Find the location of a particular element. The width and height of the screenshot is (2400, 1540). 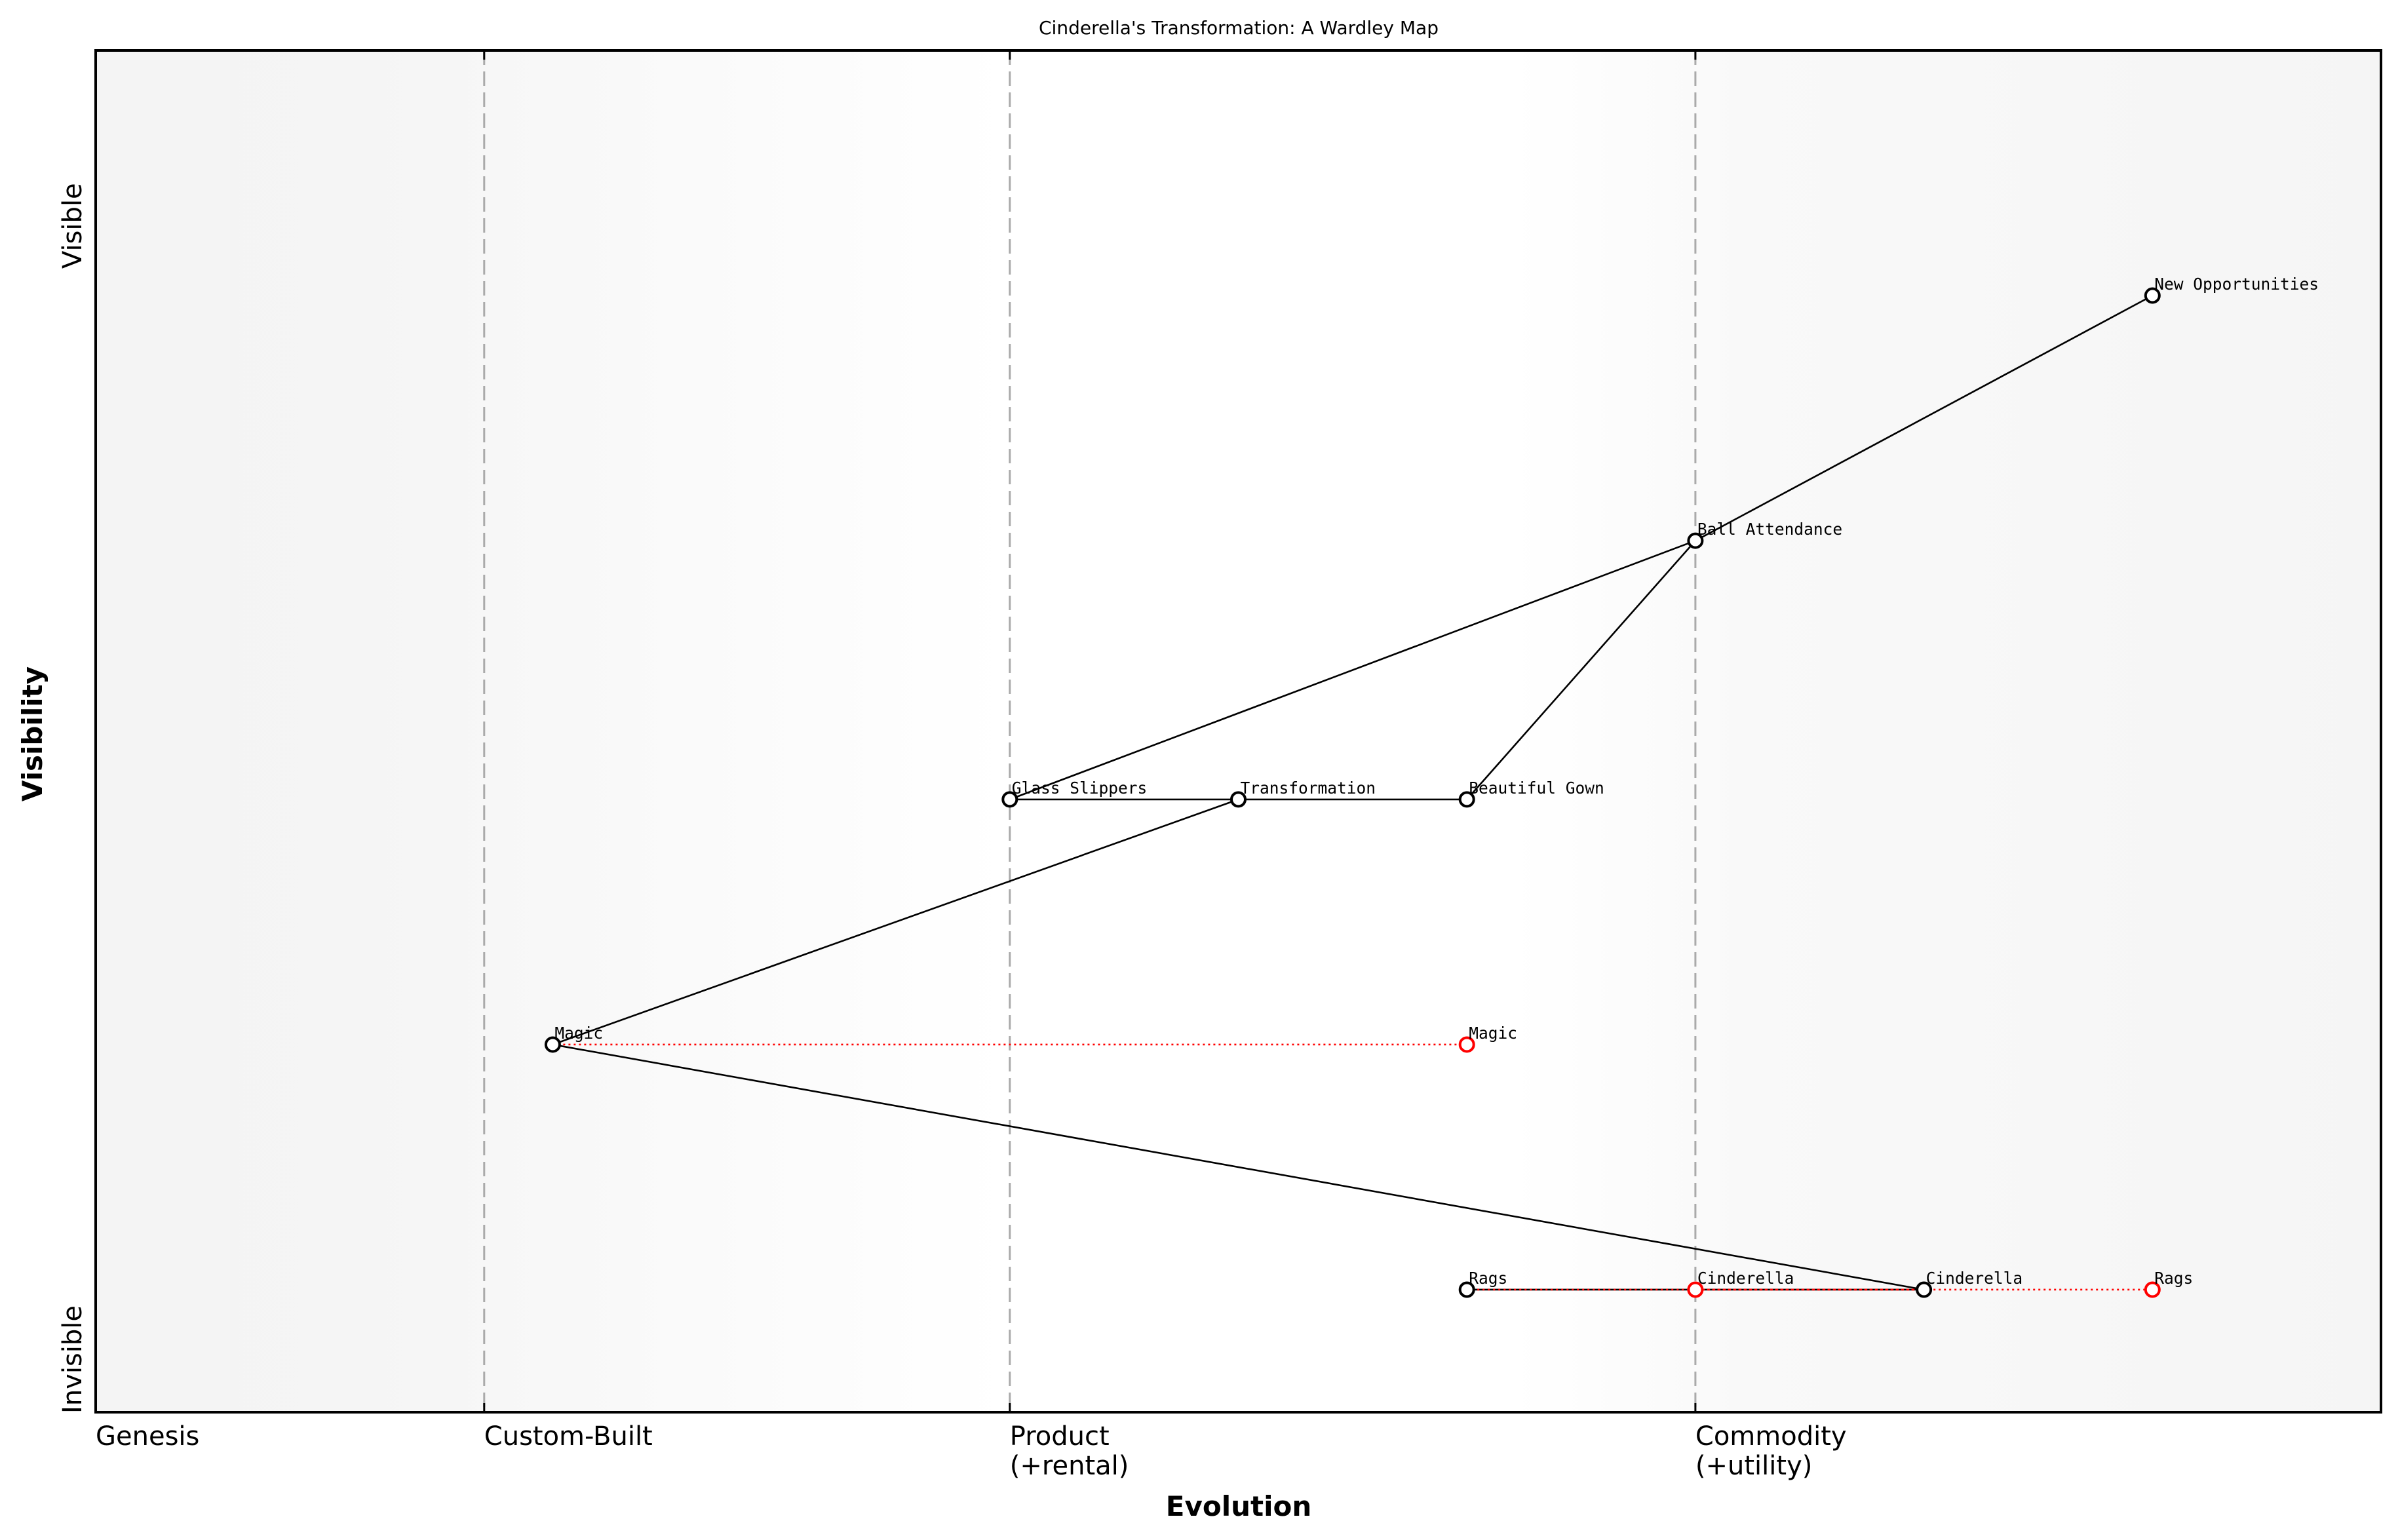

component-node: Rags is located at coordinates (1483, 1283).